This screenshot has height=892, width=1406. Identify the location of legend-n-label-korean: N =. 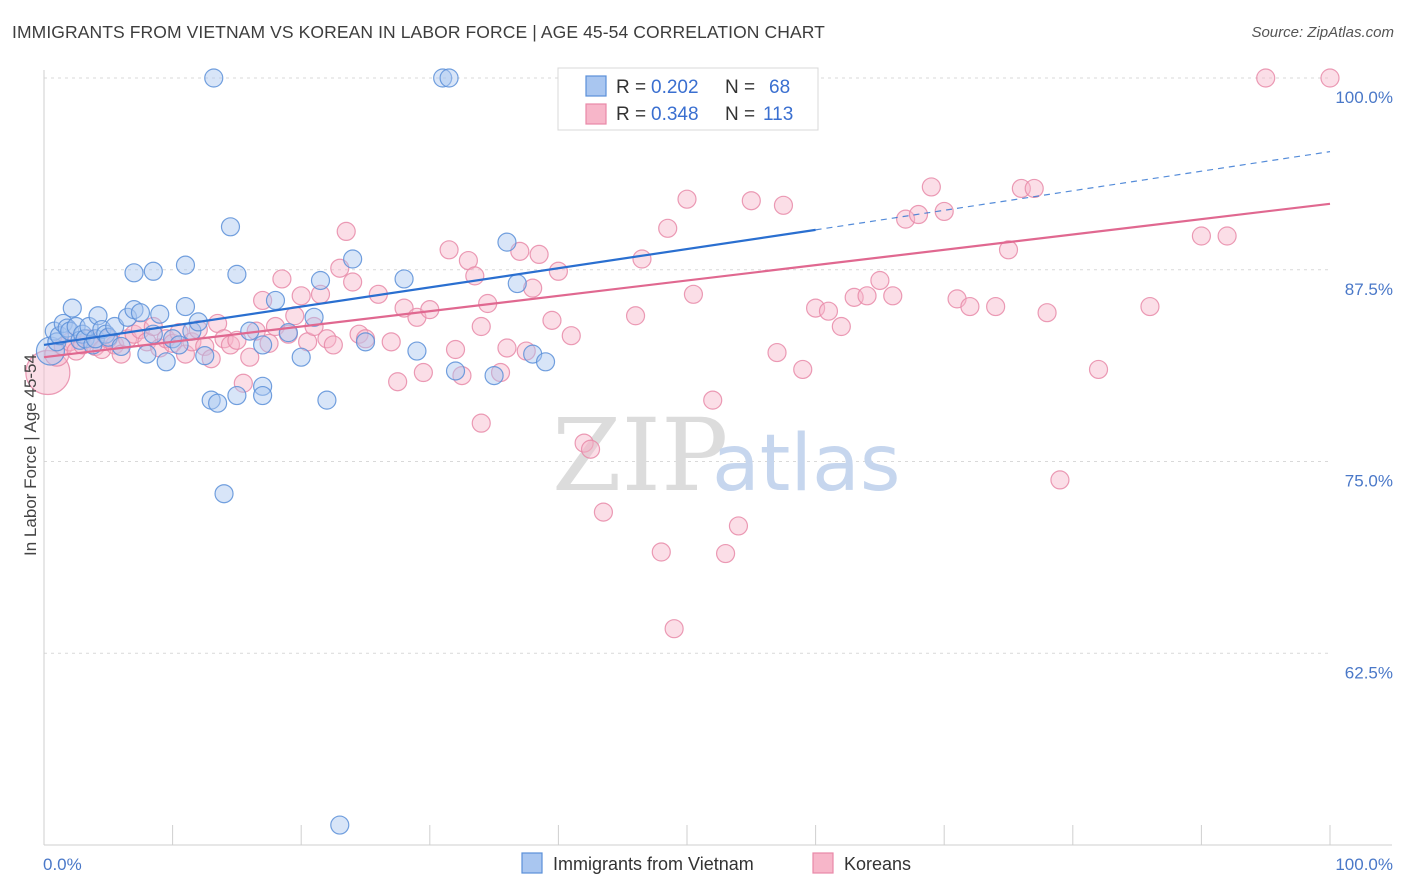
(740, 114).